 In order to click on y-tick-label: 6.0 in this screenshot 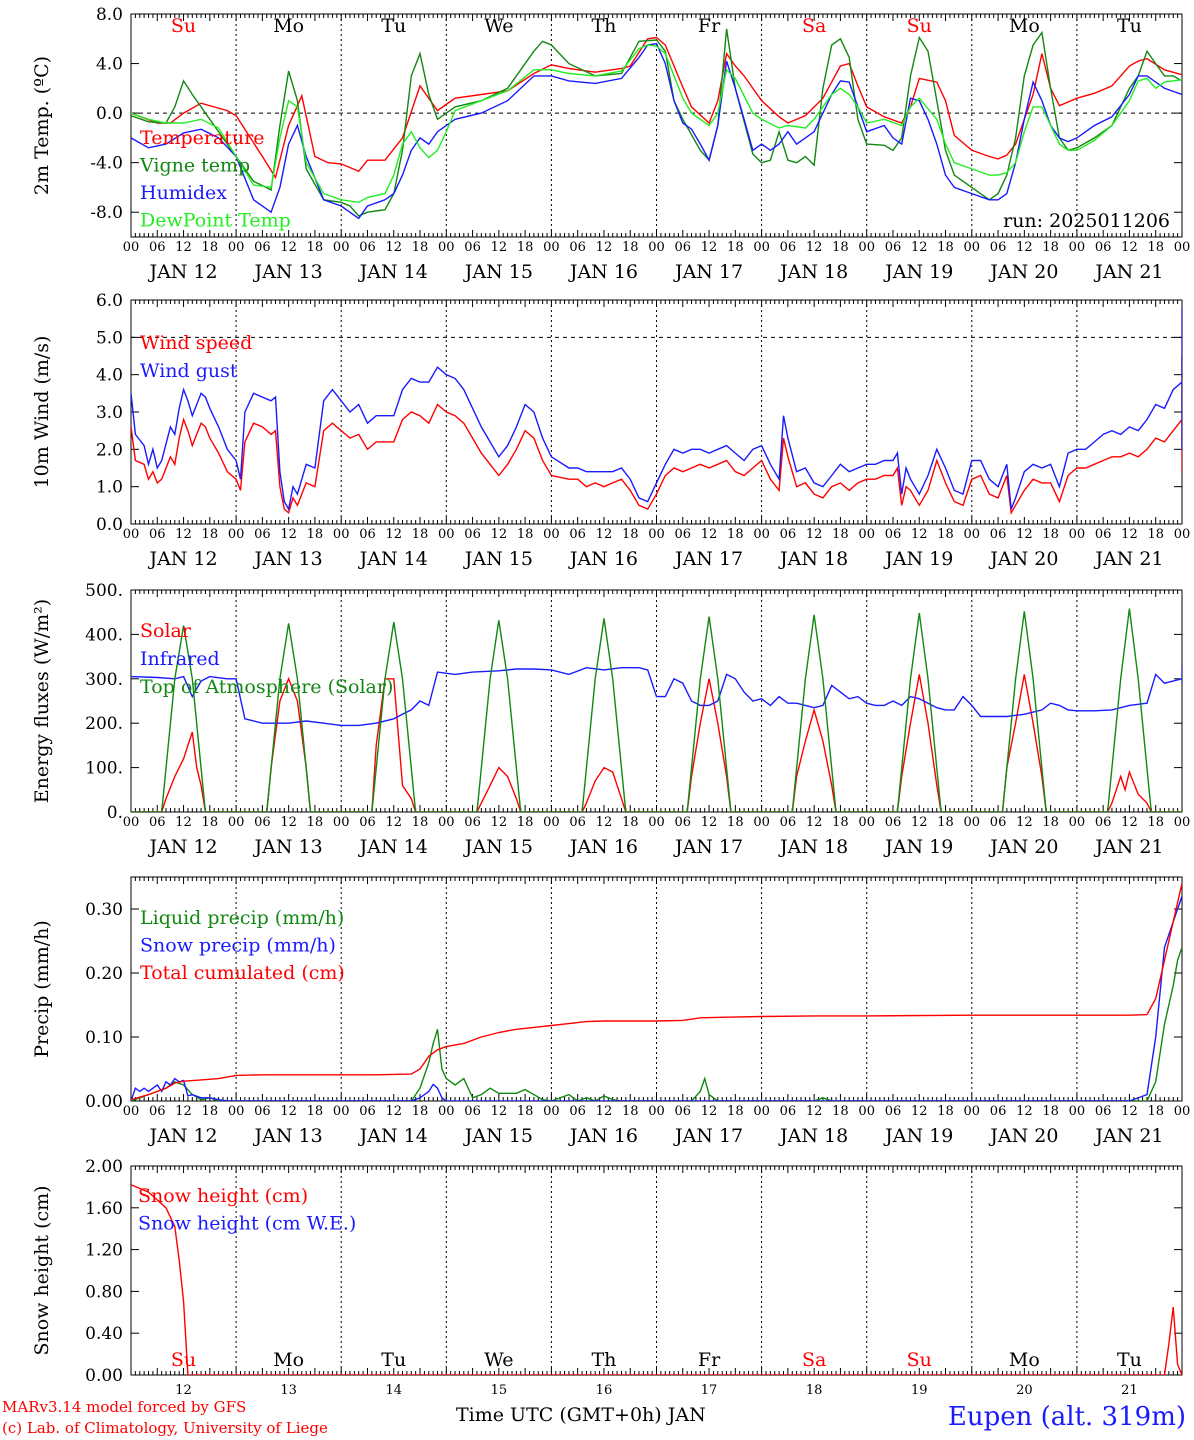, I will do `click(109, 301)`.